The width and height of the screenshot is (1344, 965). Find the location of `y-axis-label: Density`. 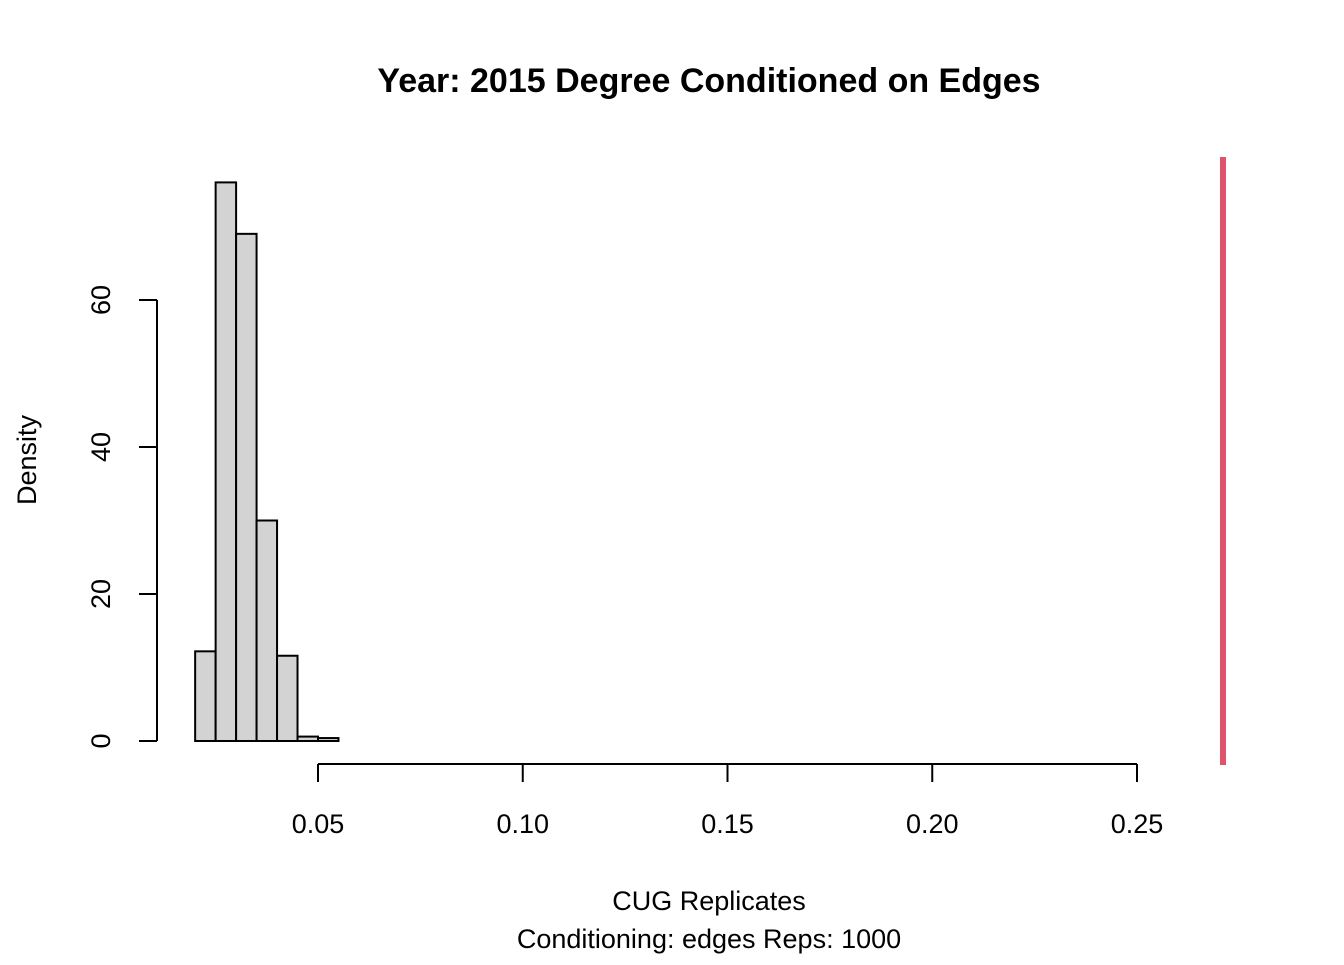

y-axis-label: Density is located at coordinates (27, 459).